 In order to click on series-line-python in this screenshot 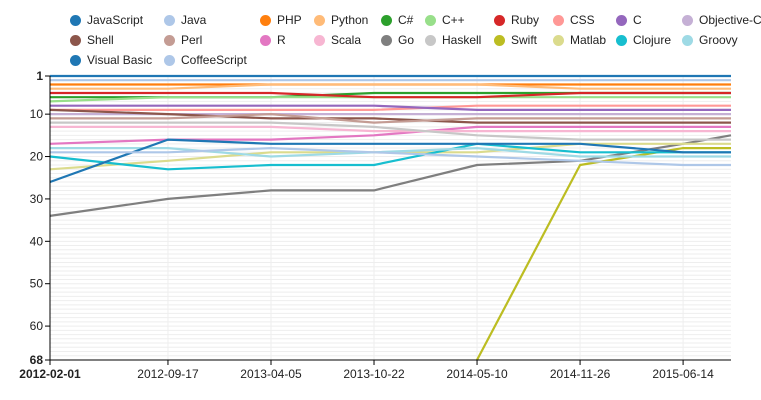, I will do `click(390, 86)`.